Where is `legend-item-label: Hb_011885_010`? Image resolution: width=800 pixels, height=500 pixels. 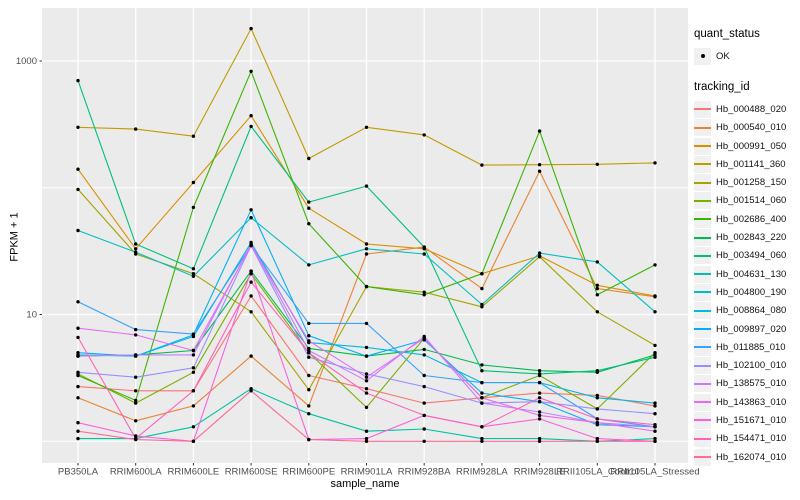
legend-item-label: Hb_011885_010 is located at coordinates (751, 347).